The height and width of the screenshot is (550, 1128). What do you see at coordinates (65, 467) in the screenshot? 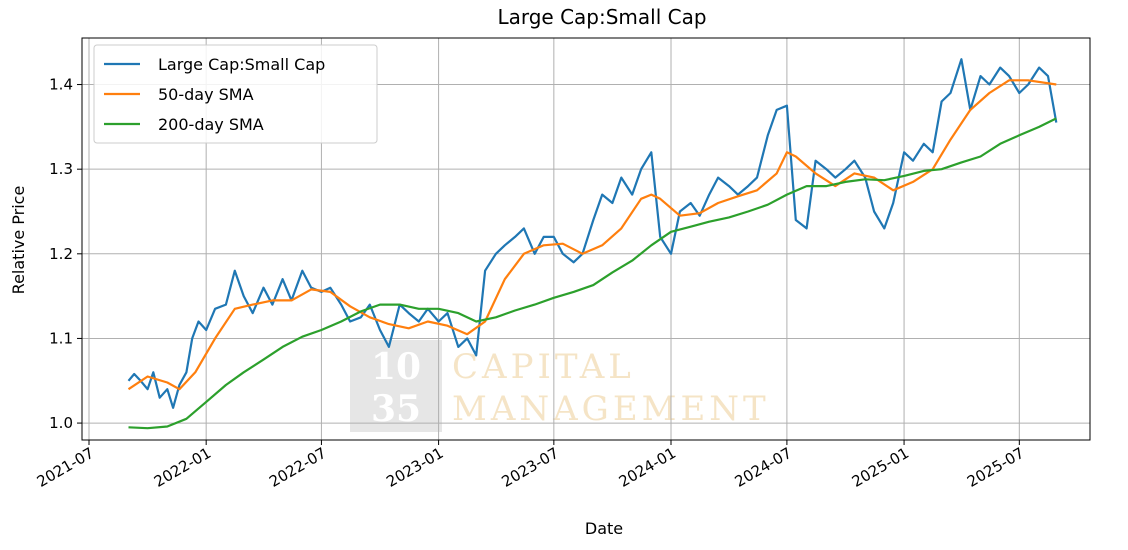
I see `x-tick-label: 2021-07` at bounding box center [65, 467].